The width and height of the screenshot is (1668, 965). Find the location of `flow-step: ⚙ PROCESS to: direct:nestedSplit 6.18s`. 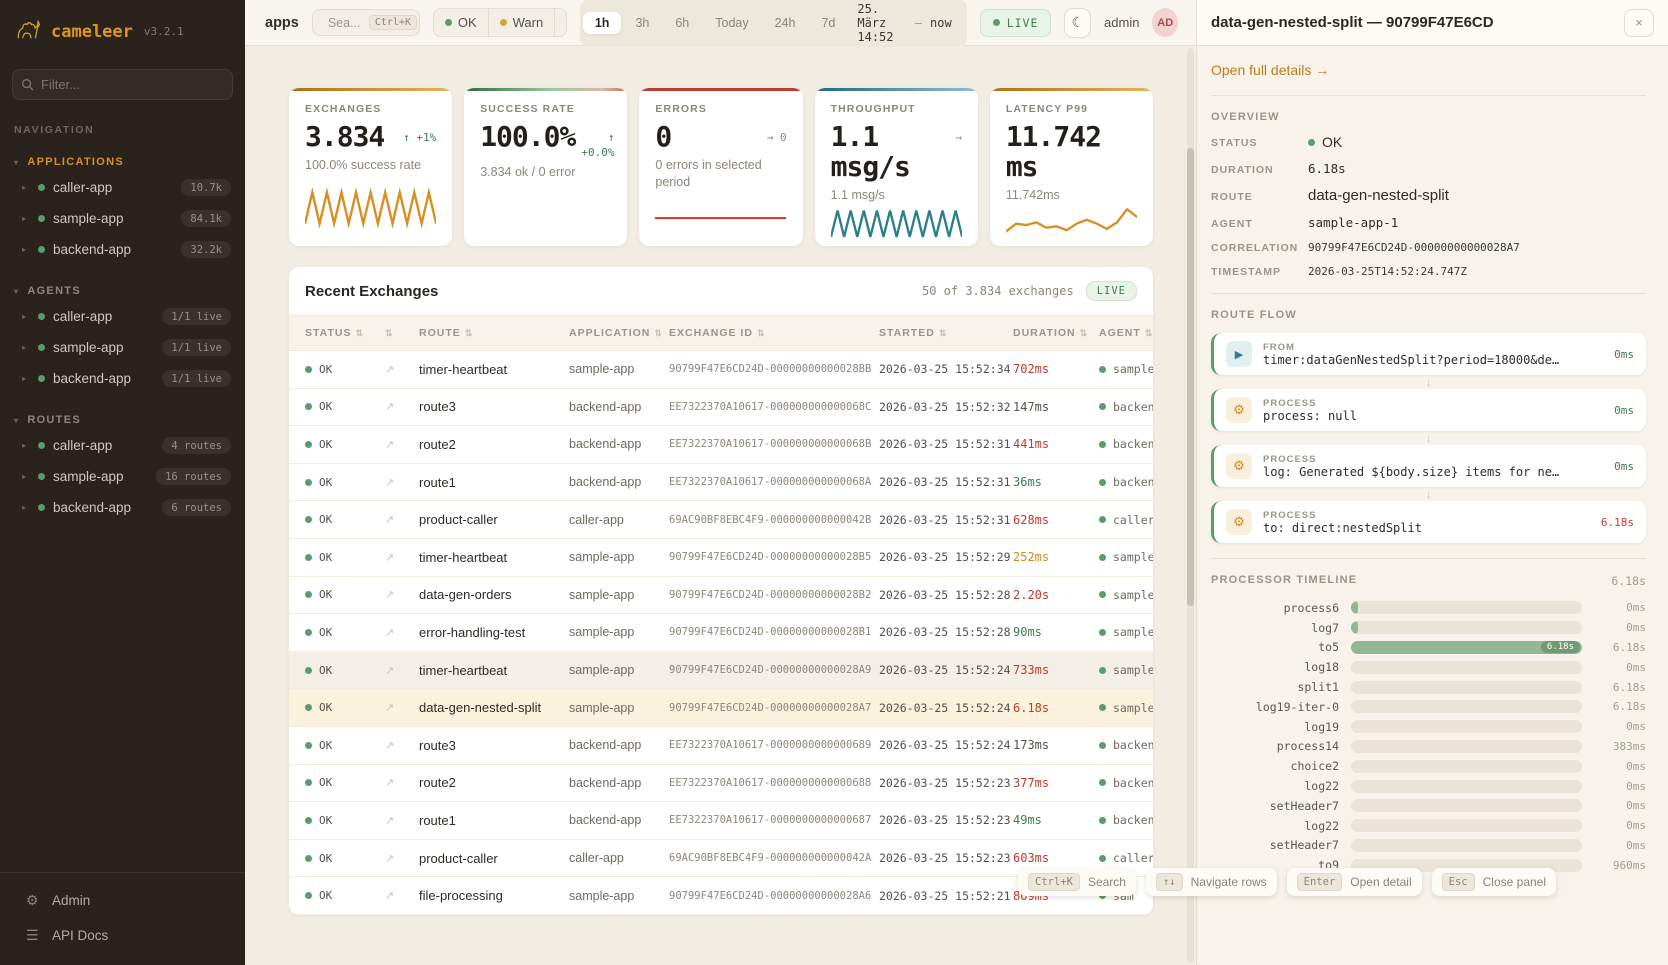

flow-step: ⚙ PROCESS to: direct:nestedSplit 6.18s is located at coordinates (1428, 522).